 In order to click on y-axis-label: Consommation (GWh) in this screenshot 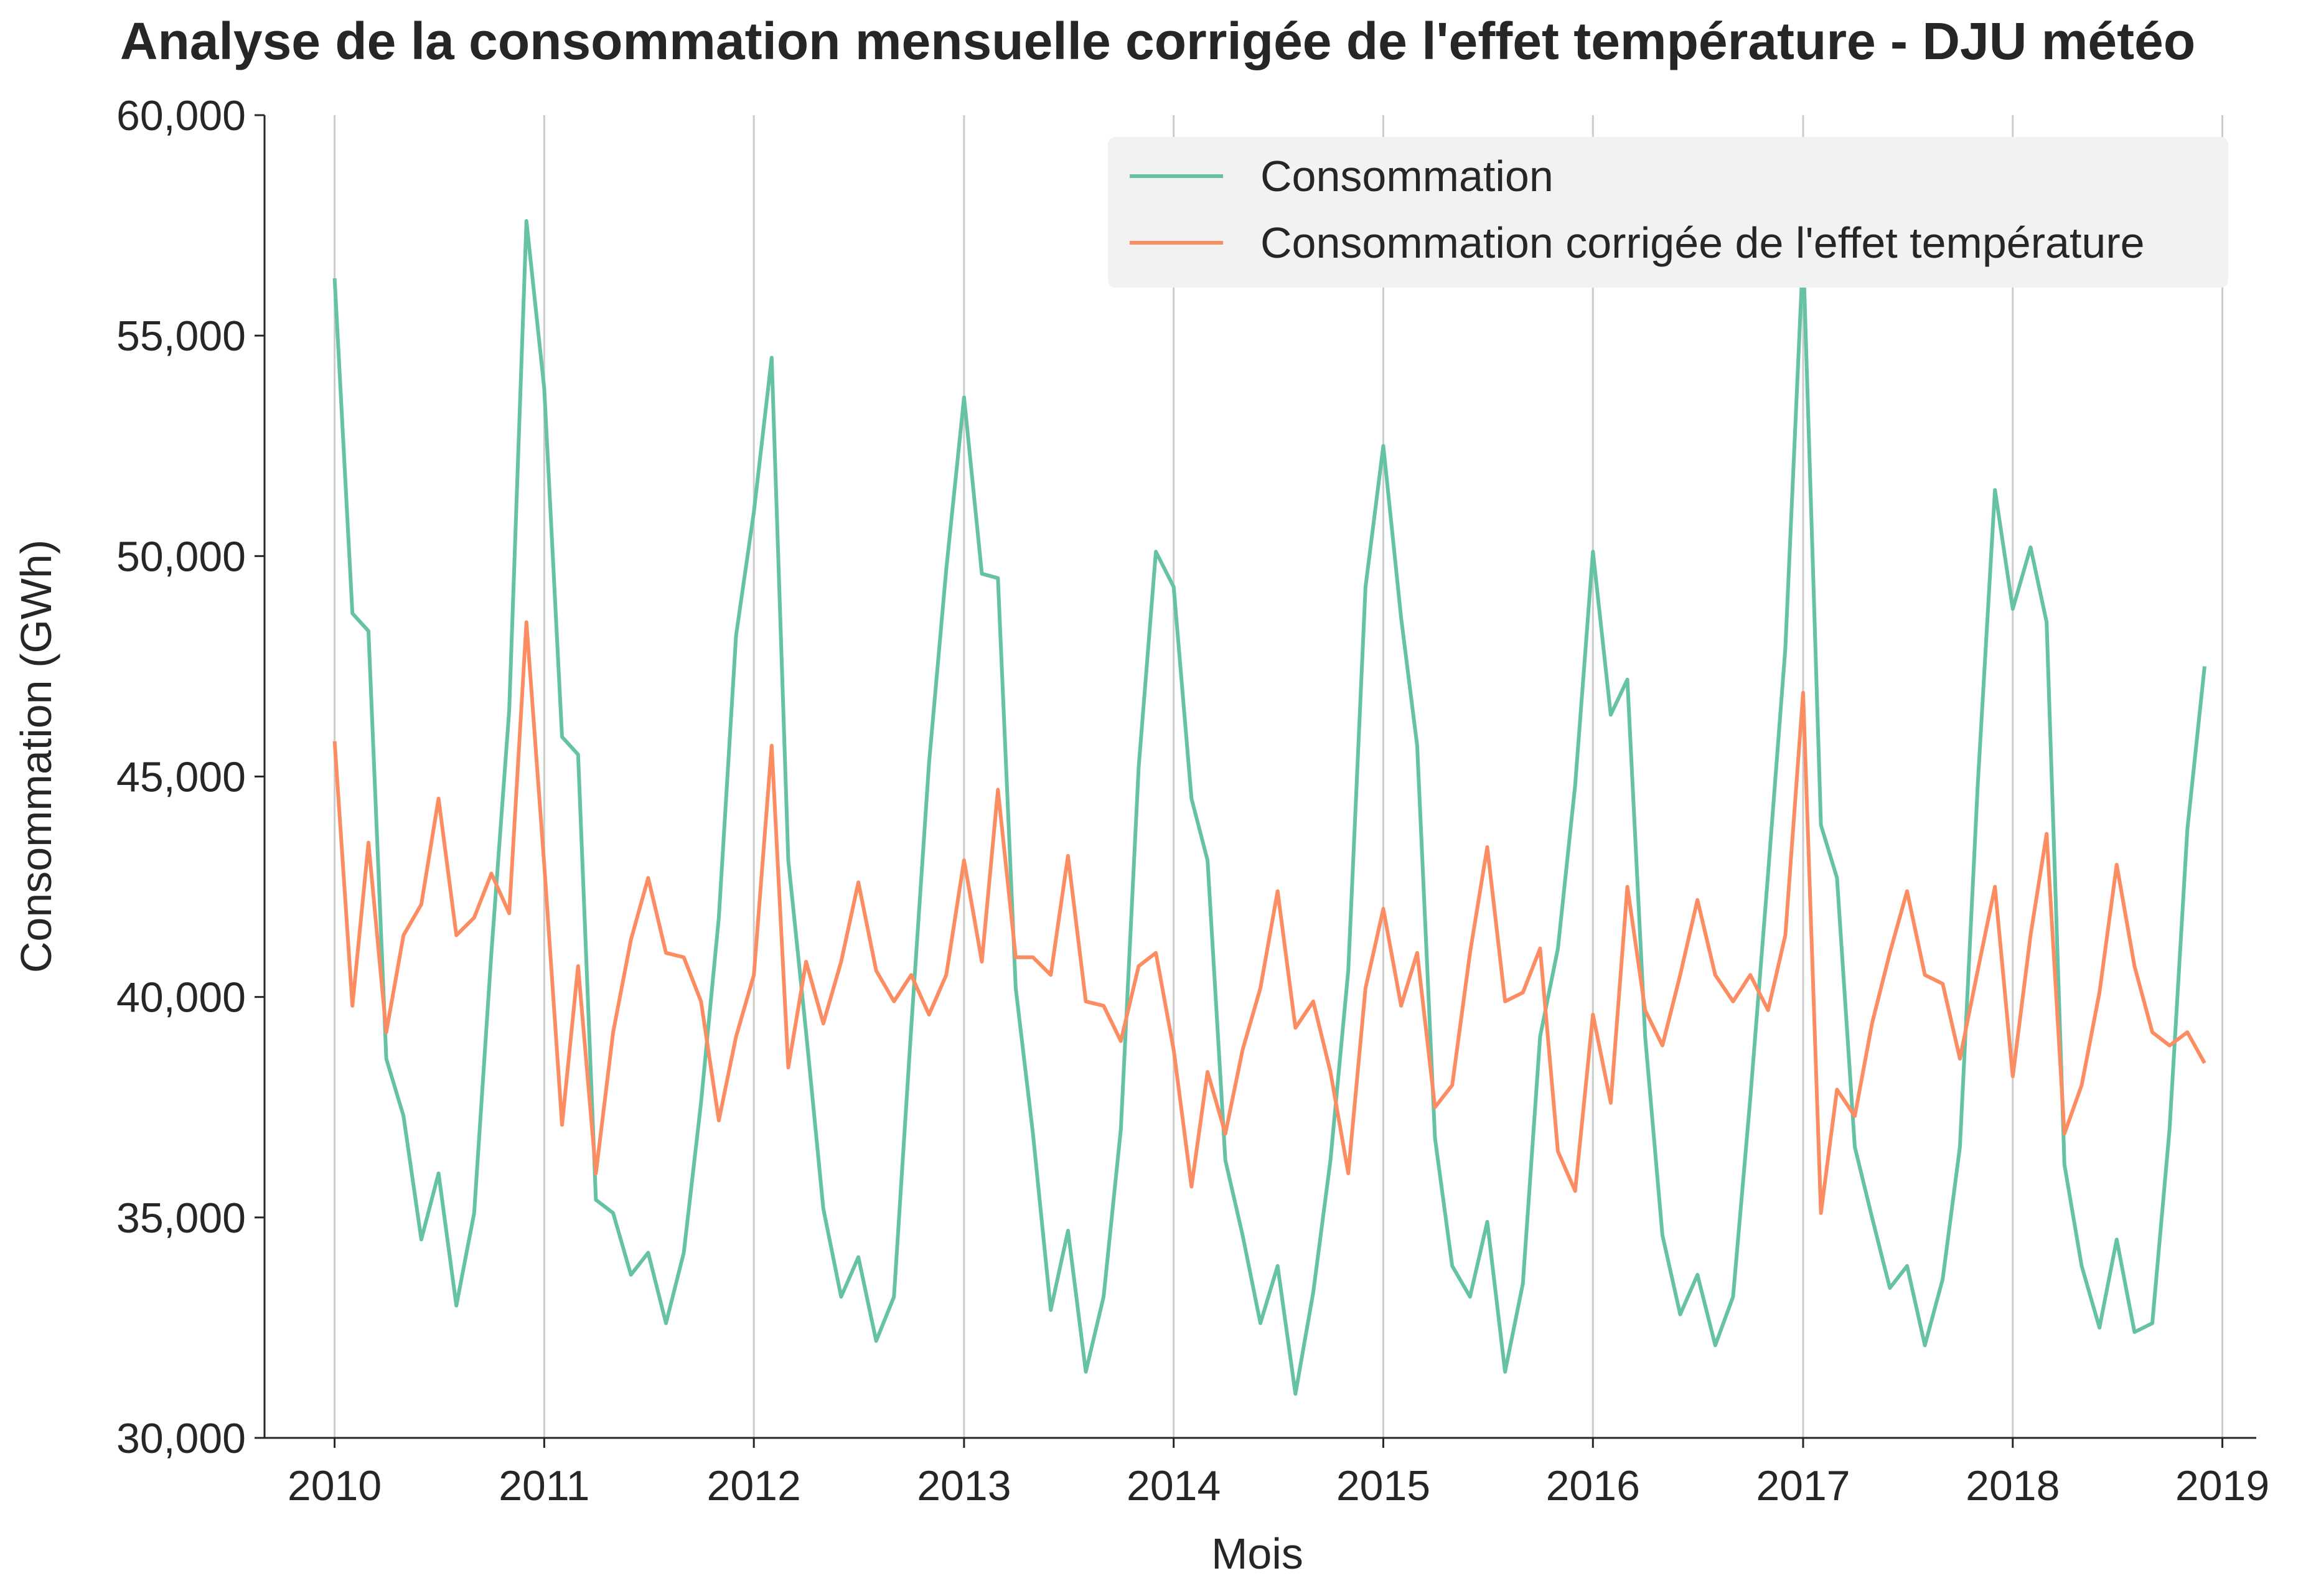, I will do `click(36, 756)`.